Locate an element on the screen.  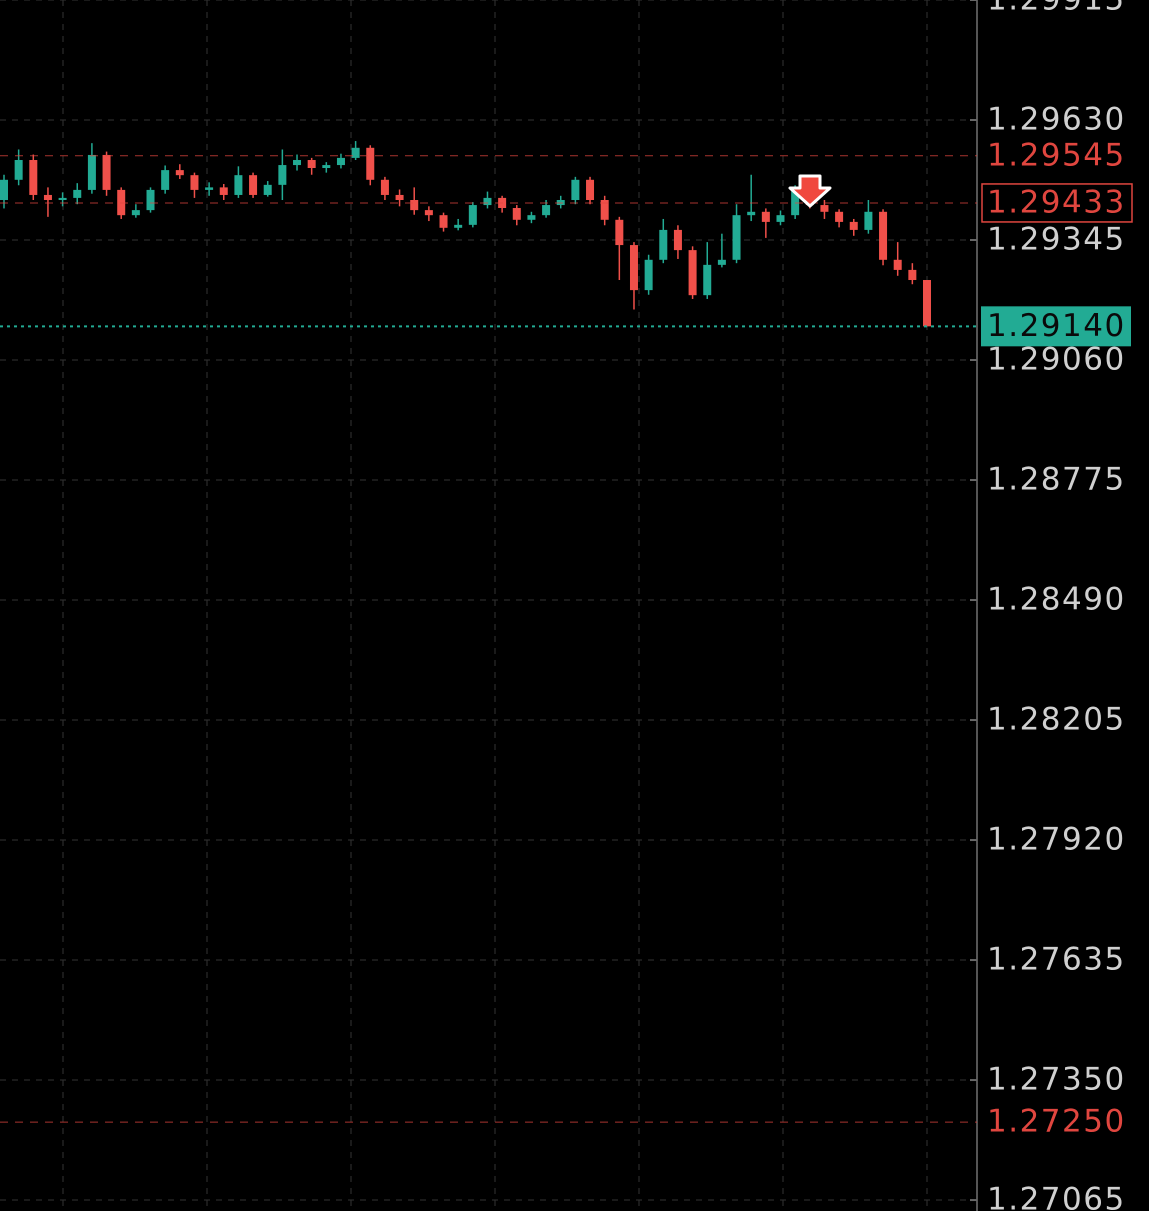
price-line-label: 1.29545 is located at coordinates (1056, 155).